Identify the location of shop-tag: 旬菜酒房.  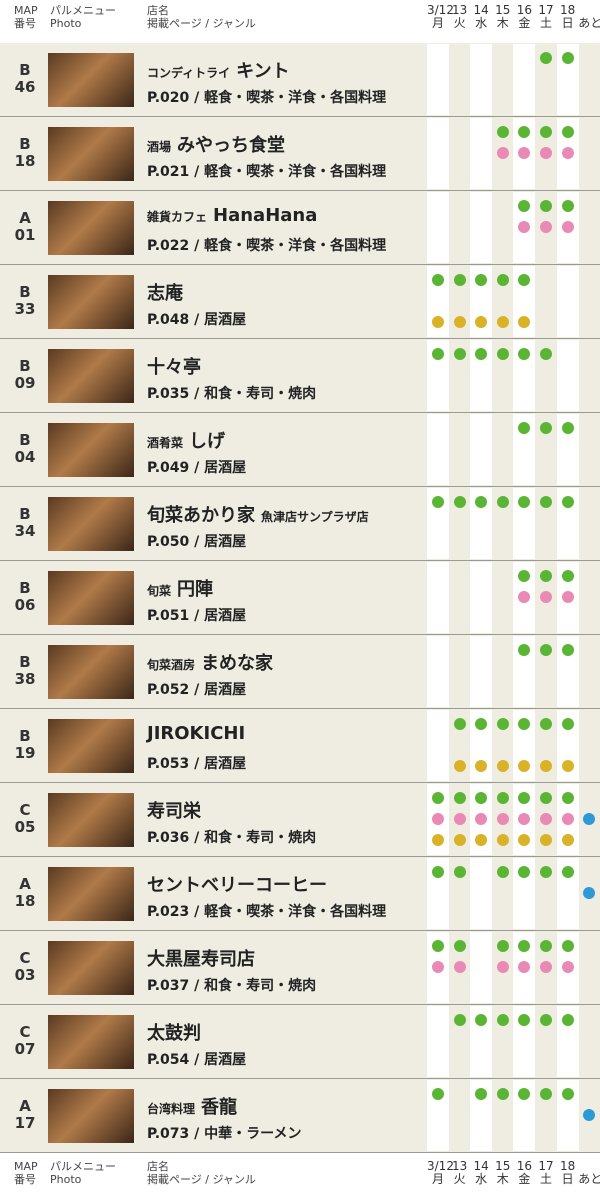
(171, 665).